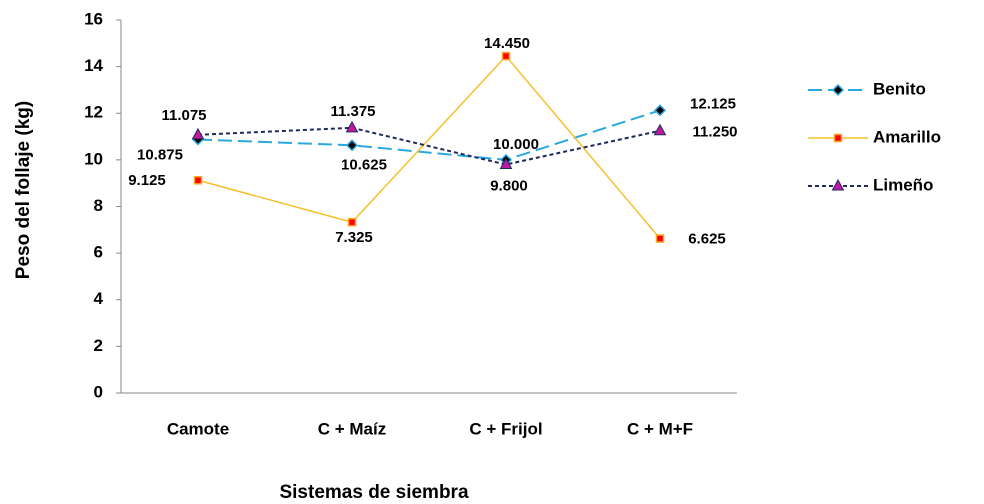 The height and width of the screenshot is (504, 984). Describe the element at coordinates (160, 154) in the screenshot. I see `data-label: 10.875` at that location.